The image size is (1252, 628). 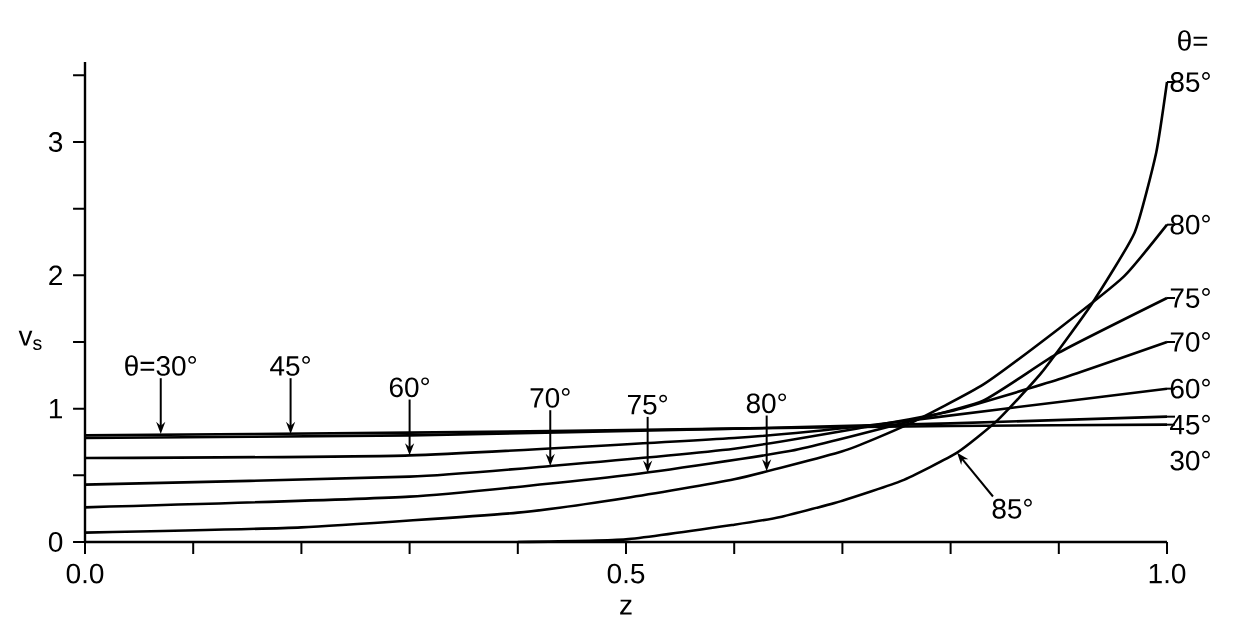 What do you see at coordinates (626, 573) in the screenshot?
I see `x-tick-label: 0.5` at bounding box center [626, 573].